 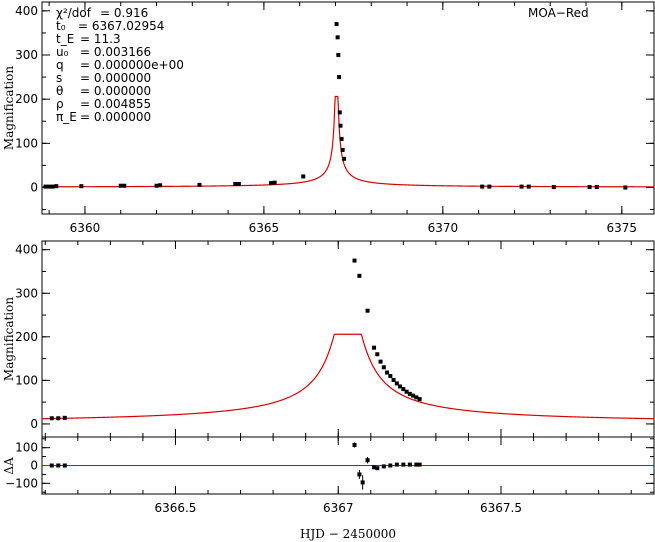 I want to click on param-name: θ, so click(x=59, y=91).